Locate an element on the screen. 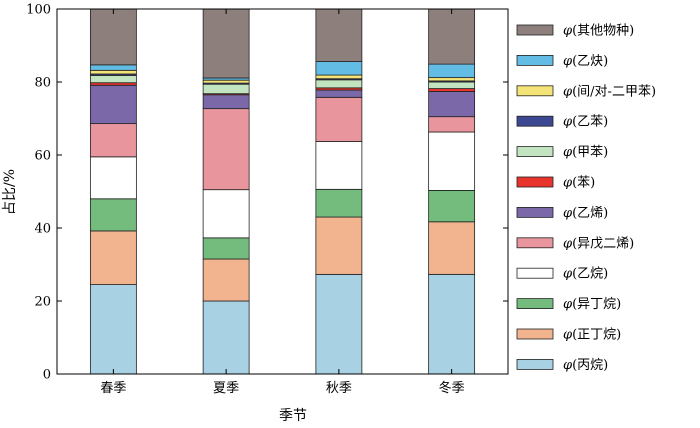 The height and width of the screenshot is (428, 700). x-tick-label: 夏季 is located at coordinates (226, 388).